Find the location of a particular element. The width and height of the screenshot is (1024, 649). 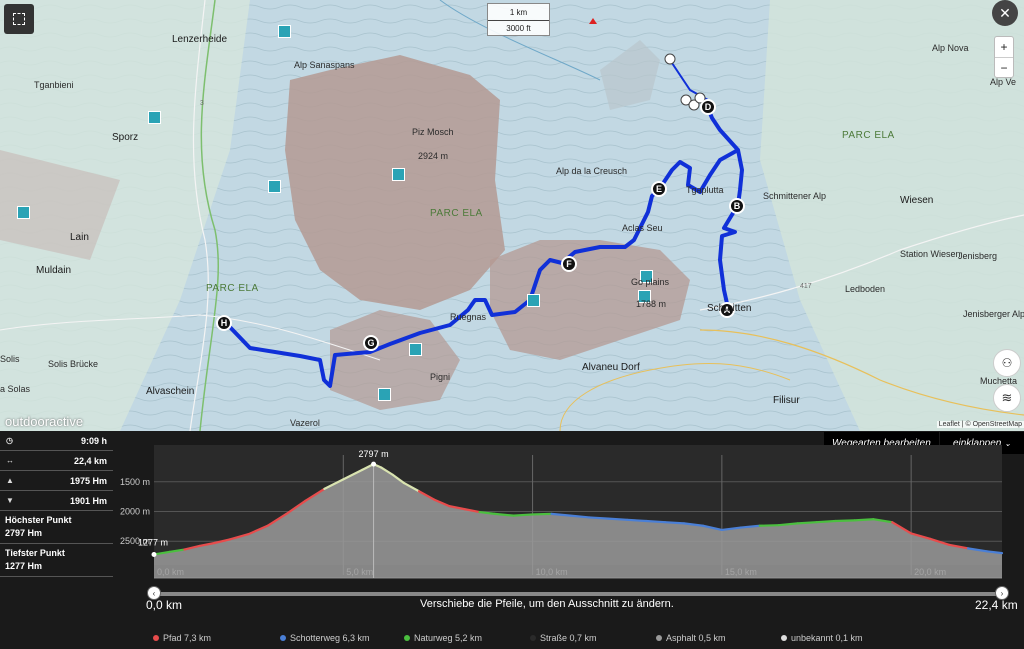

legend-label: Asphalt 0,5 km is located at coordinates (696, 638).